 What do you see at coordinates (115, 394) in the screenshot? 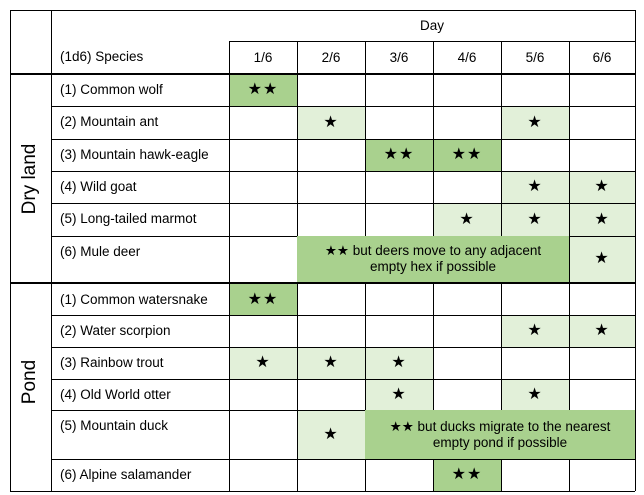
I see `species-label: (4) Old World otter` at bounding box center [115, 394].